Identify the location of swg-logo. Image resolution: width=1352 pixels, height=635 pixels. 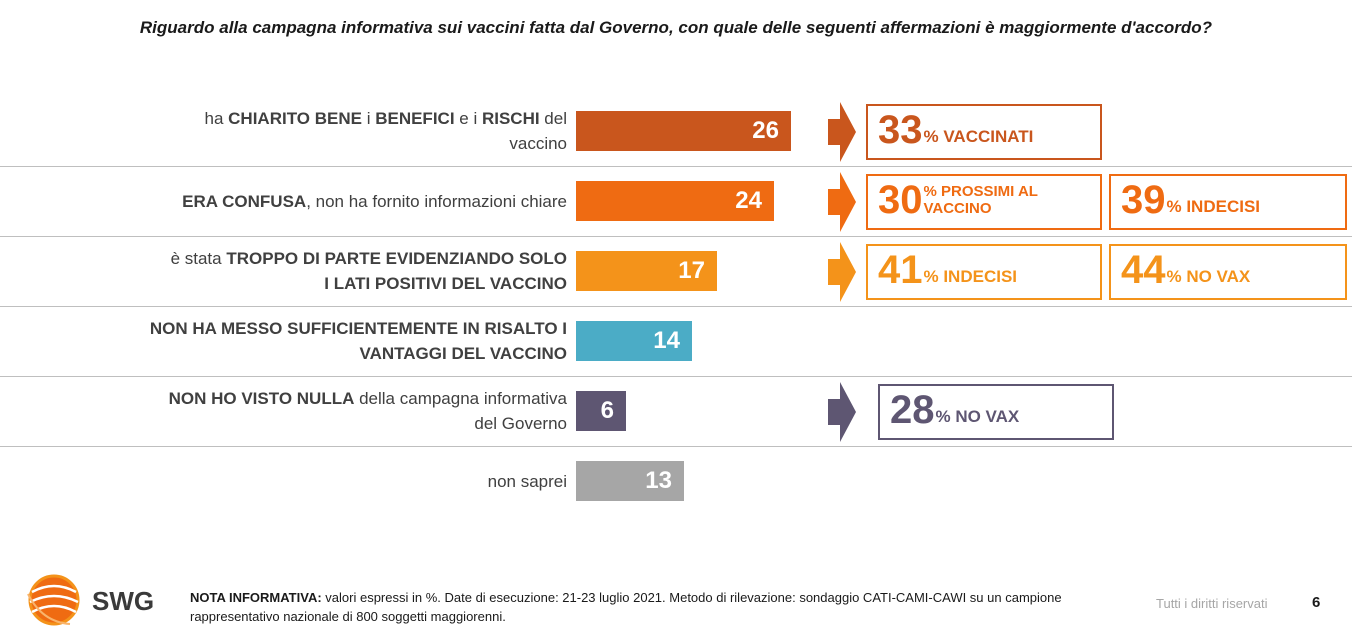
(92, 600).